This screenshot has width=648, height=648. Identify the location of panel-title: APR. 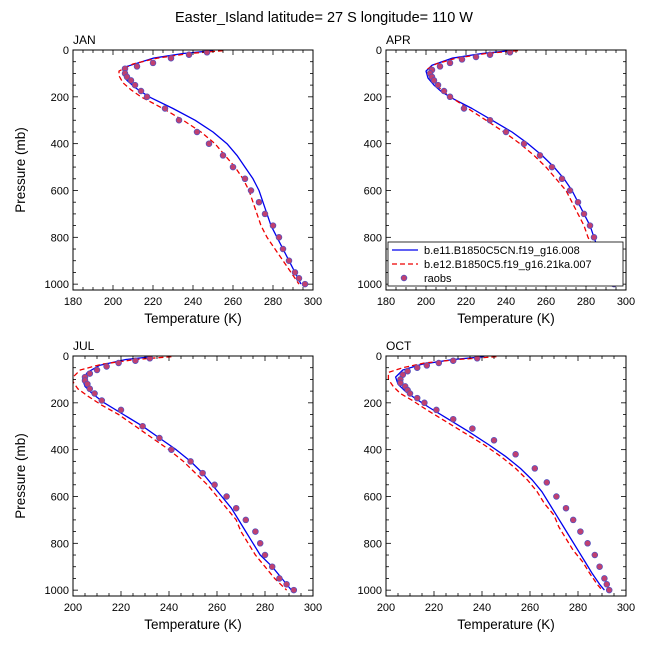
(398, 40).